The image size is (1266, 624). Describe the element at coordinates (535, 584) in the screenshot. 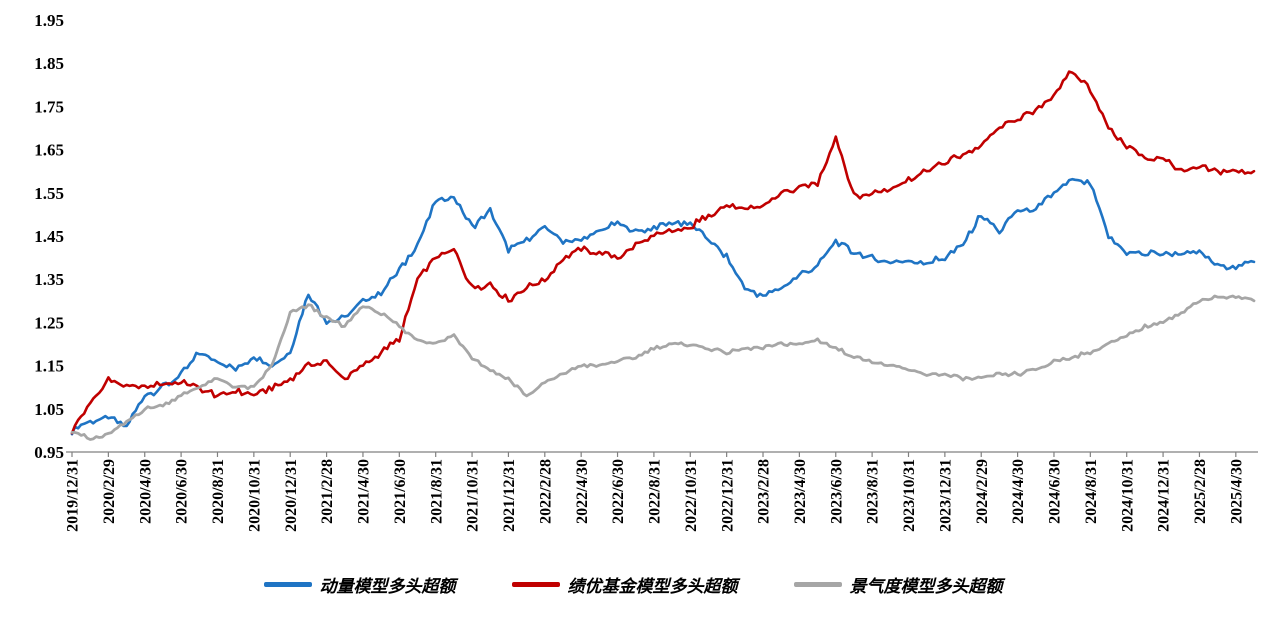

I see `legend-swatch-top-fund` at that location.